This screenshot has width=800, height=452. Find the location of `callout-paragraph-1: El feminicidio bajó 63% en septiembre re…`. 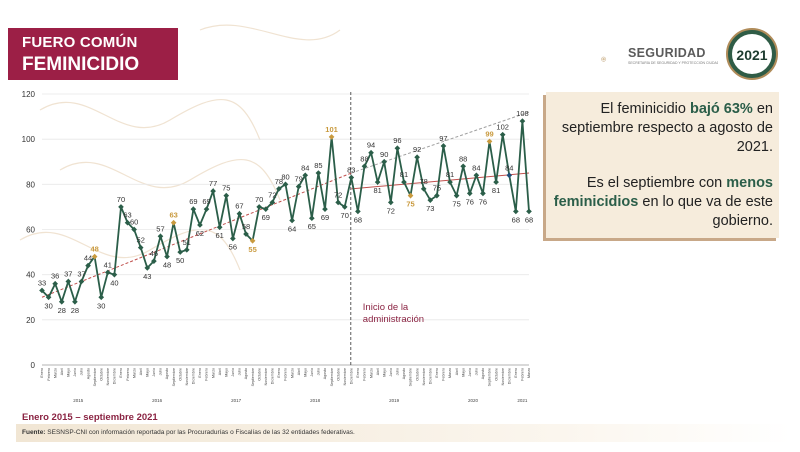

callout-paragraph-1: El feminicidio bajó 63% en septiembre re… is located at coordinates (662, 128).